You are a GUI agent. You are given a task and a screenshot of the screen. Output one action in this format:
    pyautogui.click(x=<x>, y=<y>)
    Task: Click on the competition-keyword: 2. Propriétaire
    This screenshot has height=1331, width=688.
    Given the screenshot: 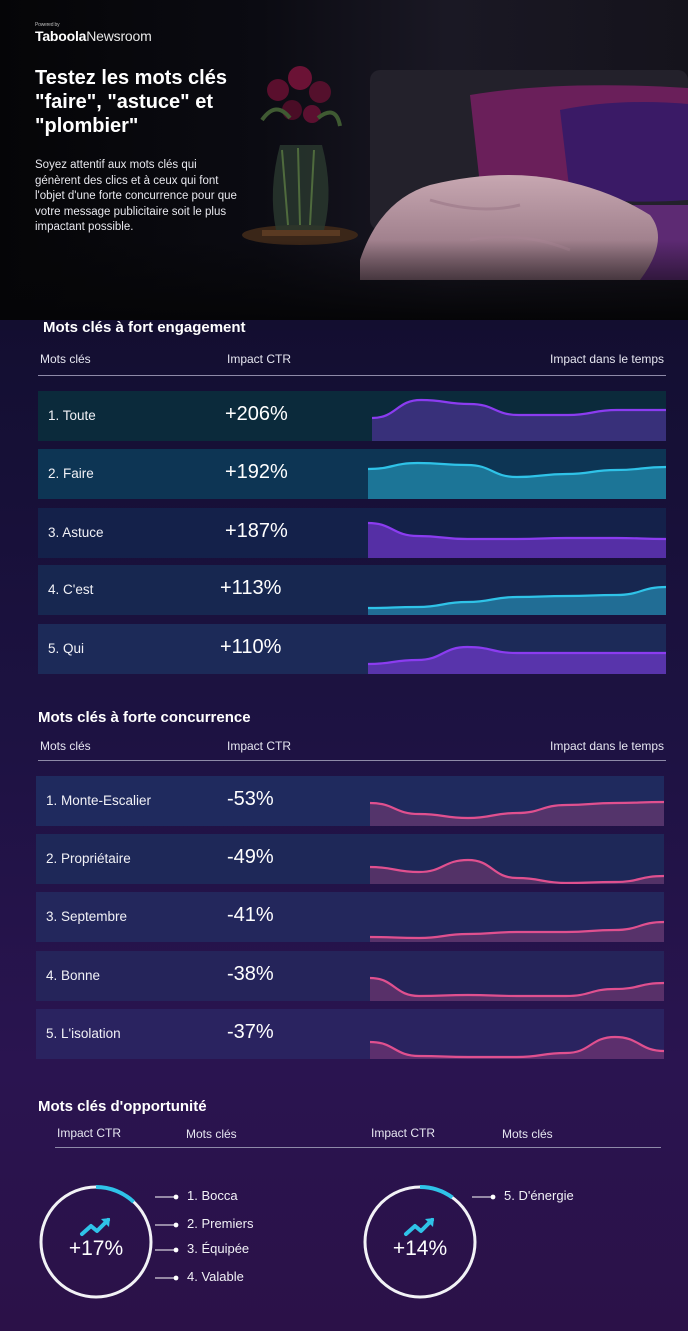 What is the action you would take?
    pyautogui.click(x=88, y=858)
    